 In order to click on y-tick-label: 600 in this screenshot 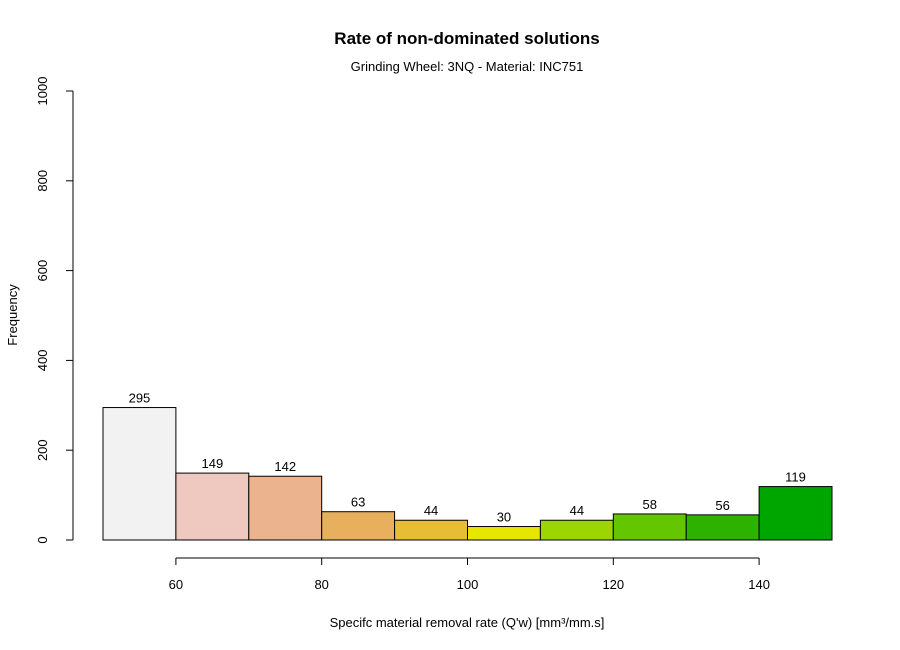, I will do `click(42, 271)`.